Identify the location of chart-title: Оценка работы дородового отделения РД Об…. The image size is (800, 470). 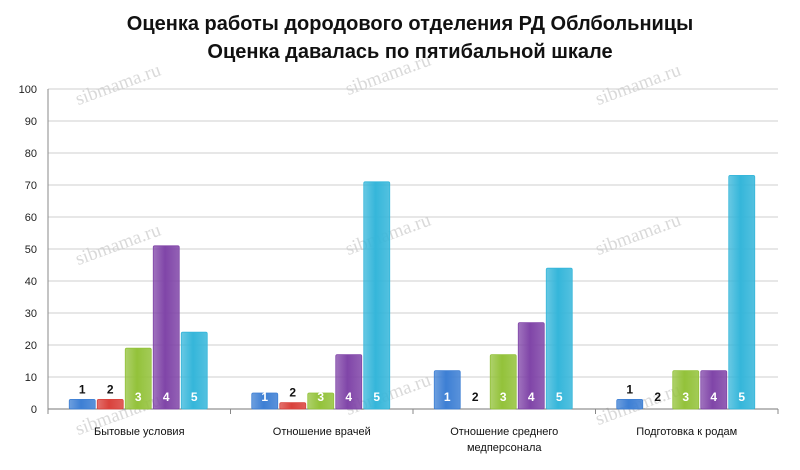
(410, 24).